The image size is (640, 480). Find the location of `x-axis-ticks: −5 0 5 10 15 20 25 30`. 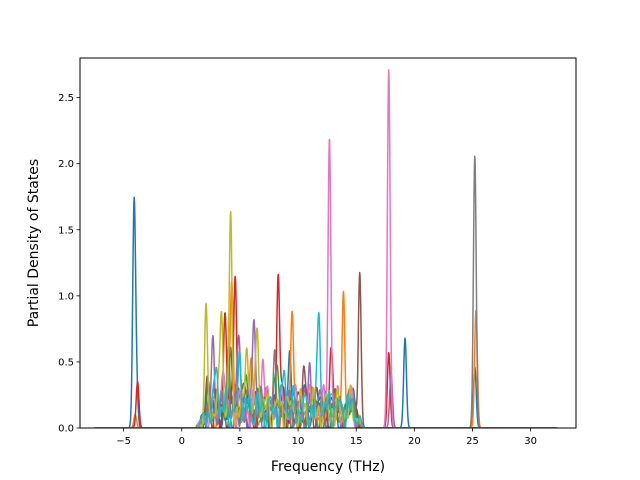

x-axis-ticks: −5 0 5 10 15 20 25 30 is located at coordinates (326, 437).